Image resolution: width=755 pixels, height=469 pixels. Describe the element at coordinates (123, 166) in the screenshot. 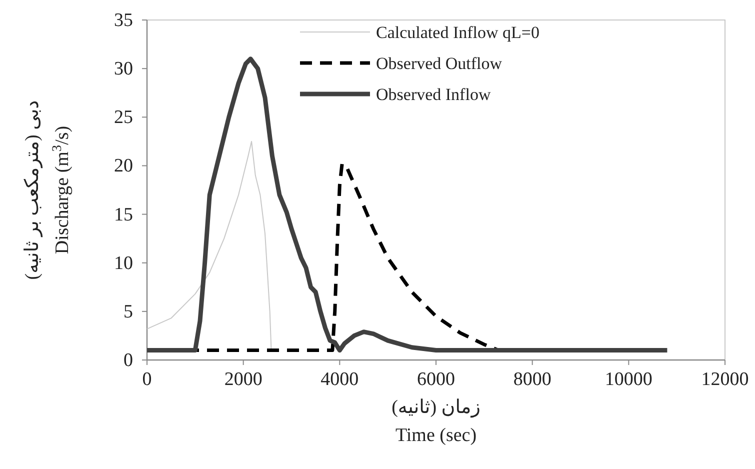

I see `y-tick-label: 20` at that location.